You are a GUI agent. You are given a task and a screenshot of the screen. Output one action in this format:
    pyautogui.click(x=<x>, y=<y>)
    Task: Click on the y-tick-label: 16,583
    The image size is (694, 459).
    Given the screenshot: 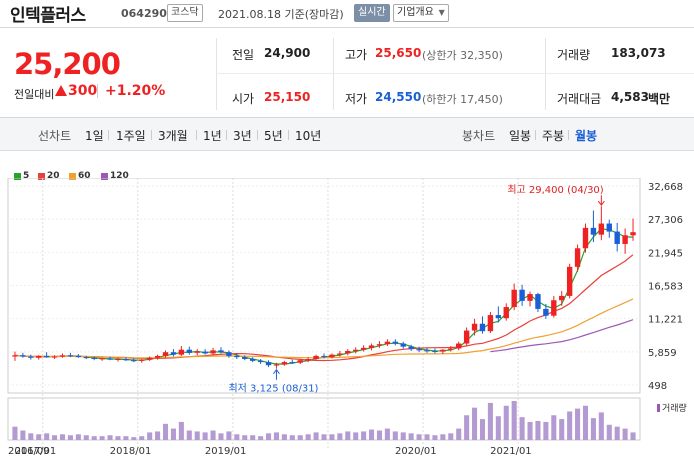 What is the action you would take?
    pyautogui.click(x=665, y=287)
    